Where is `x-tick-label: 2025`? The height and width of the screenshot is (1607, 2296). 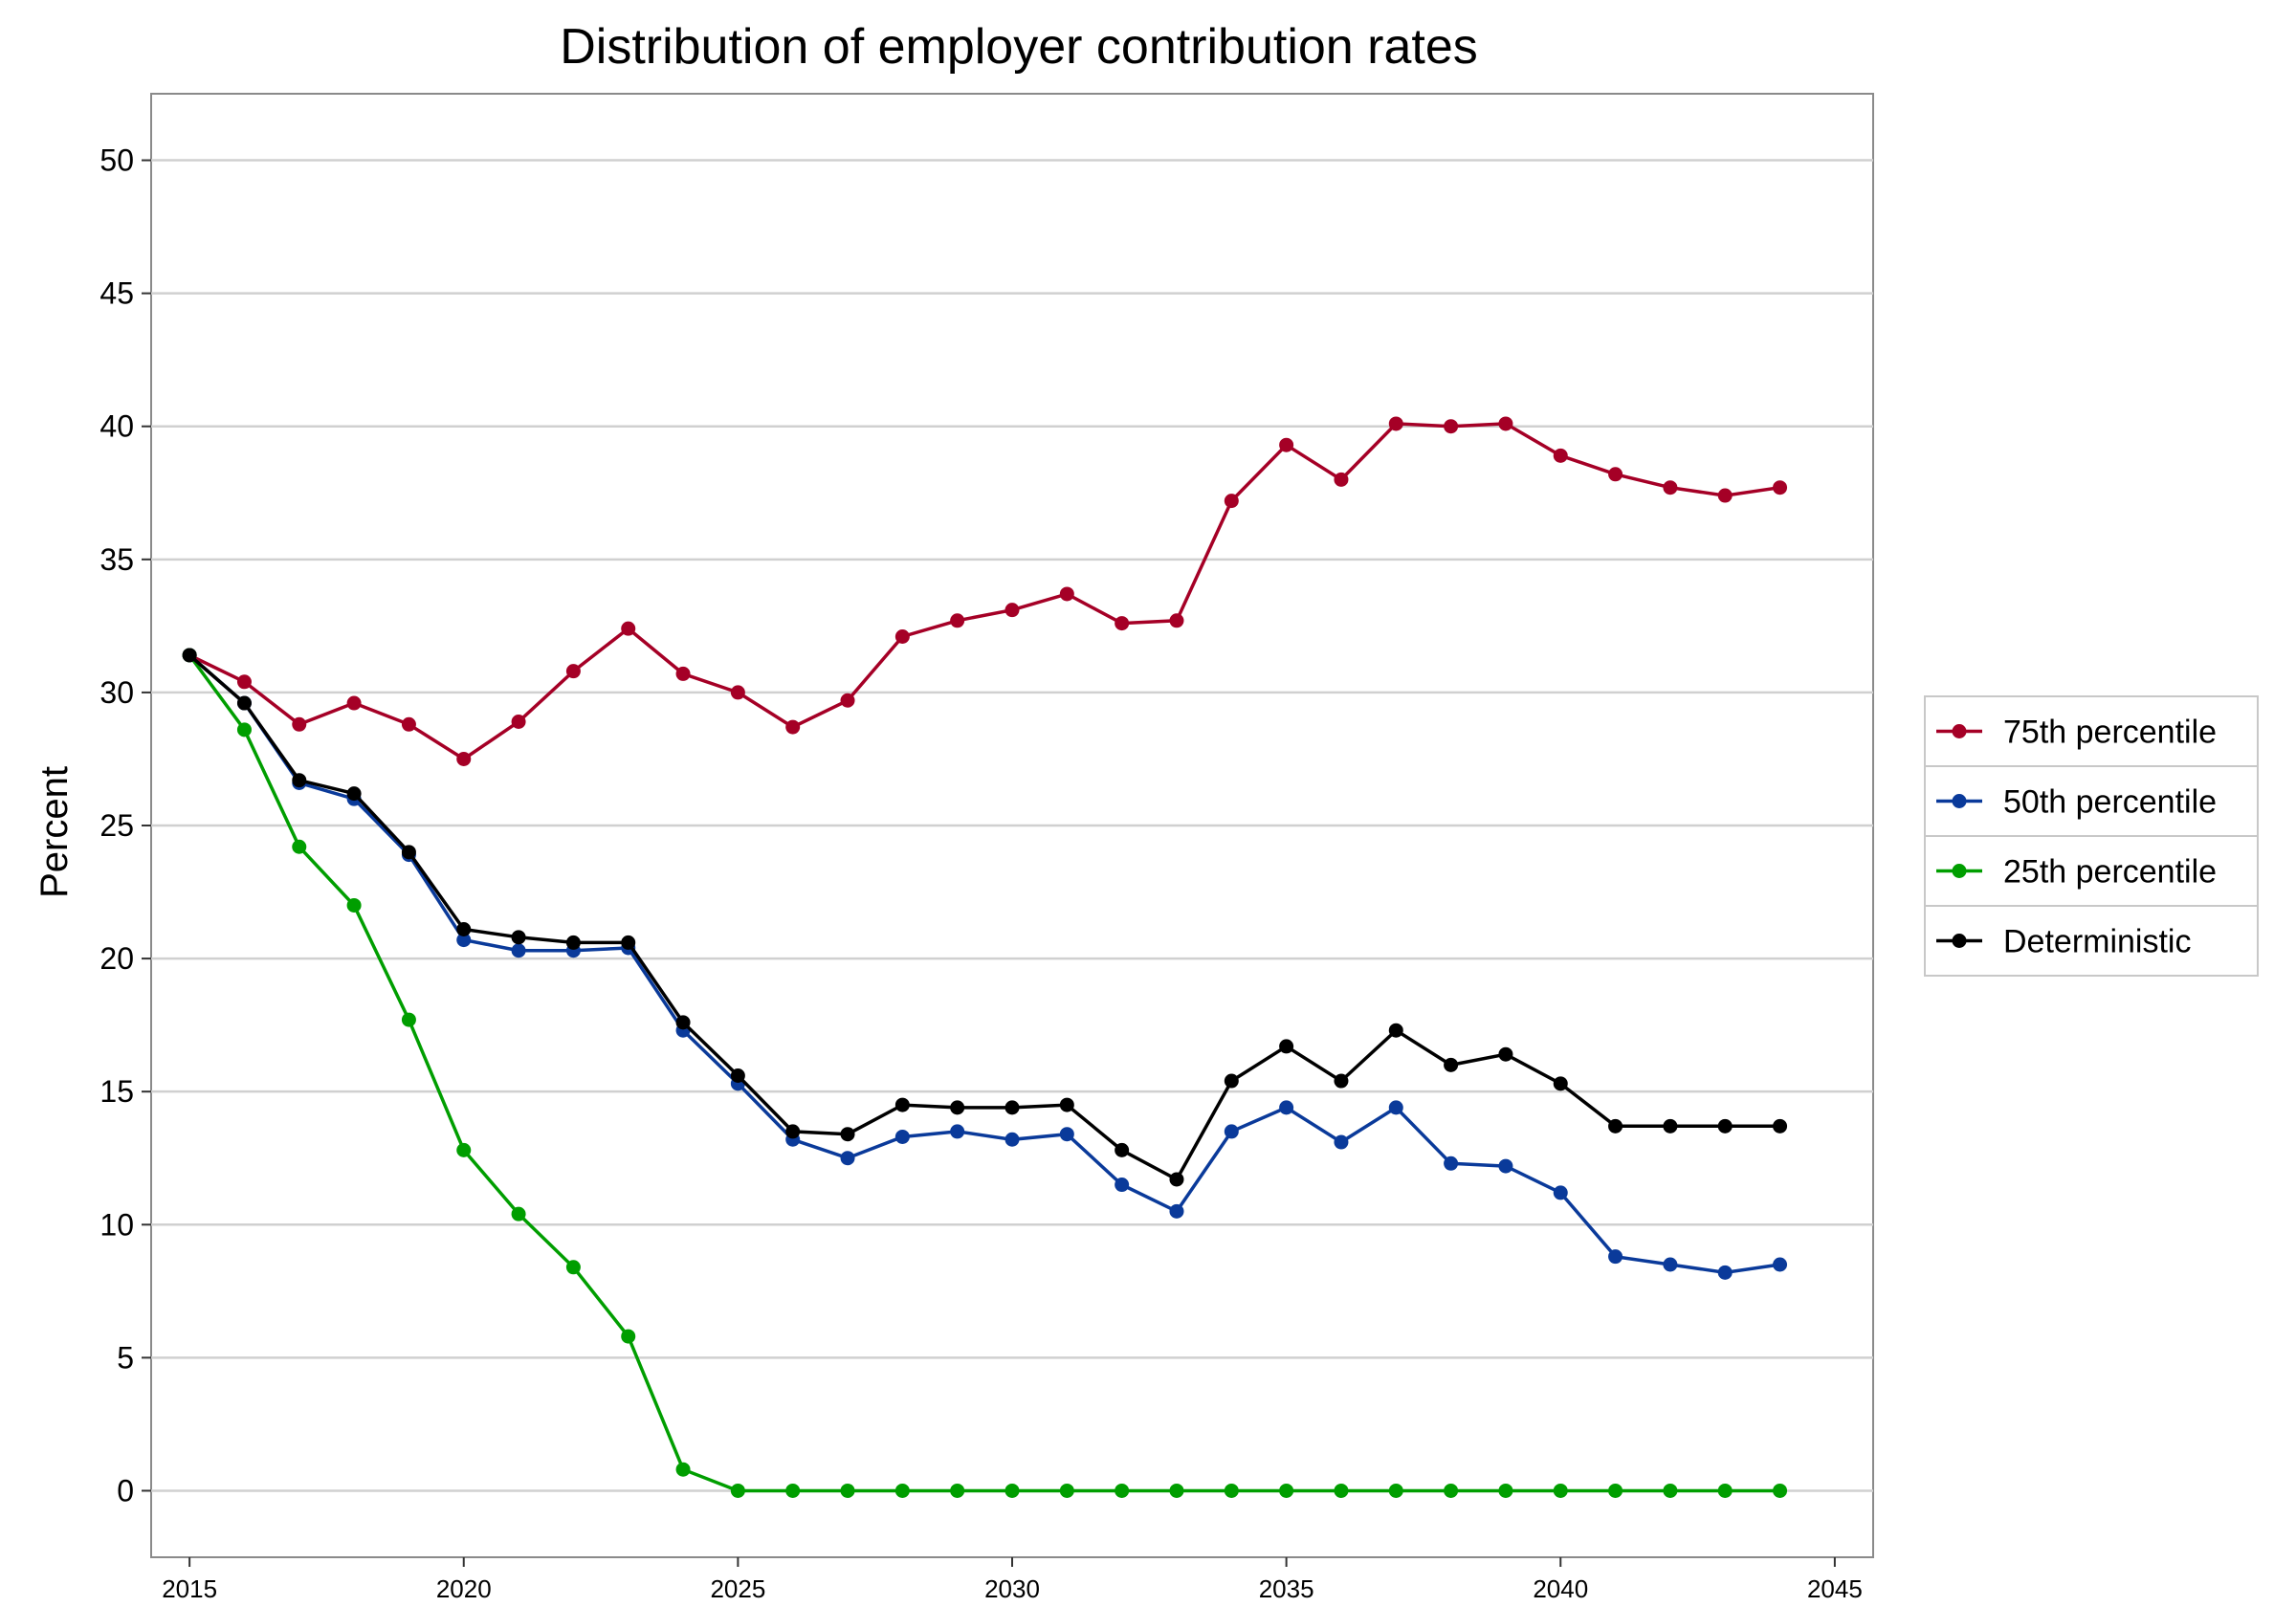 x-tick-label: 2025 is located at coordinates (738, 1588).